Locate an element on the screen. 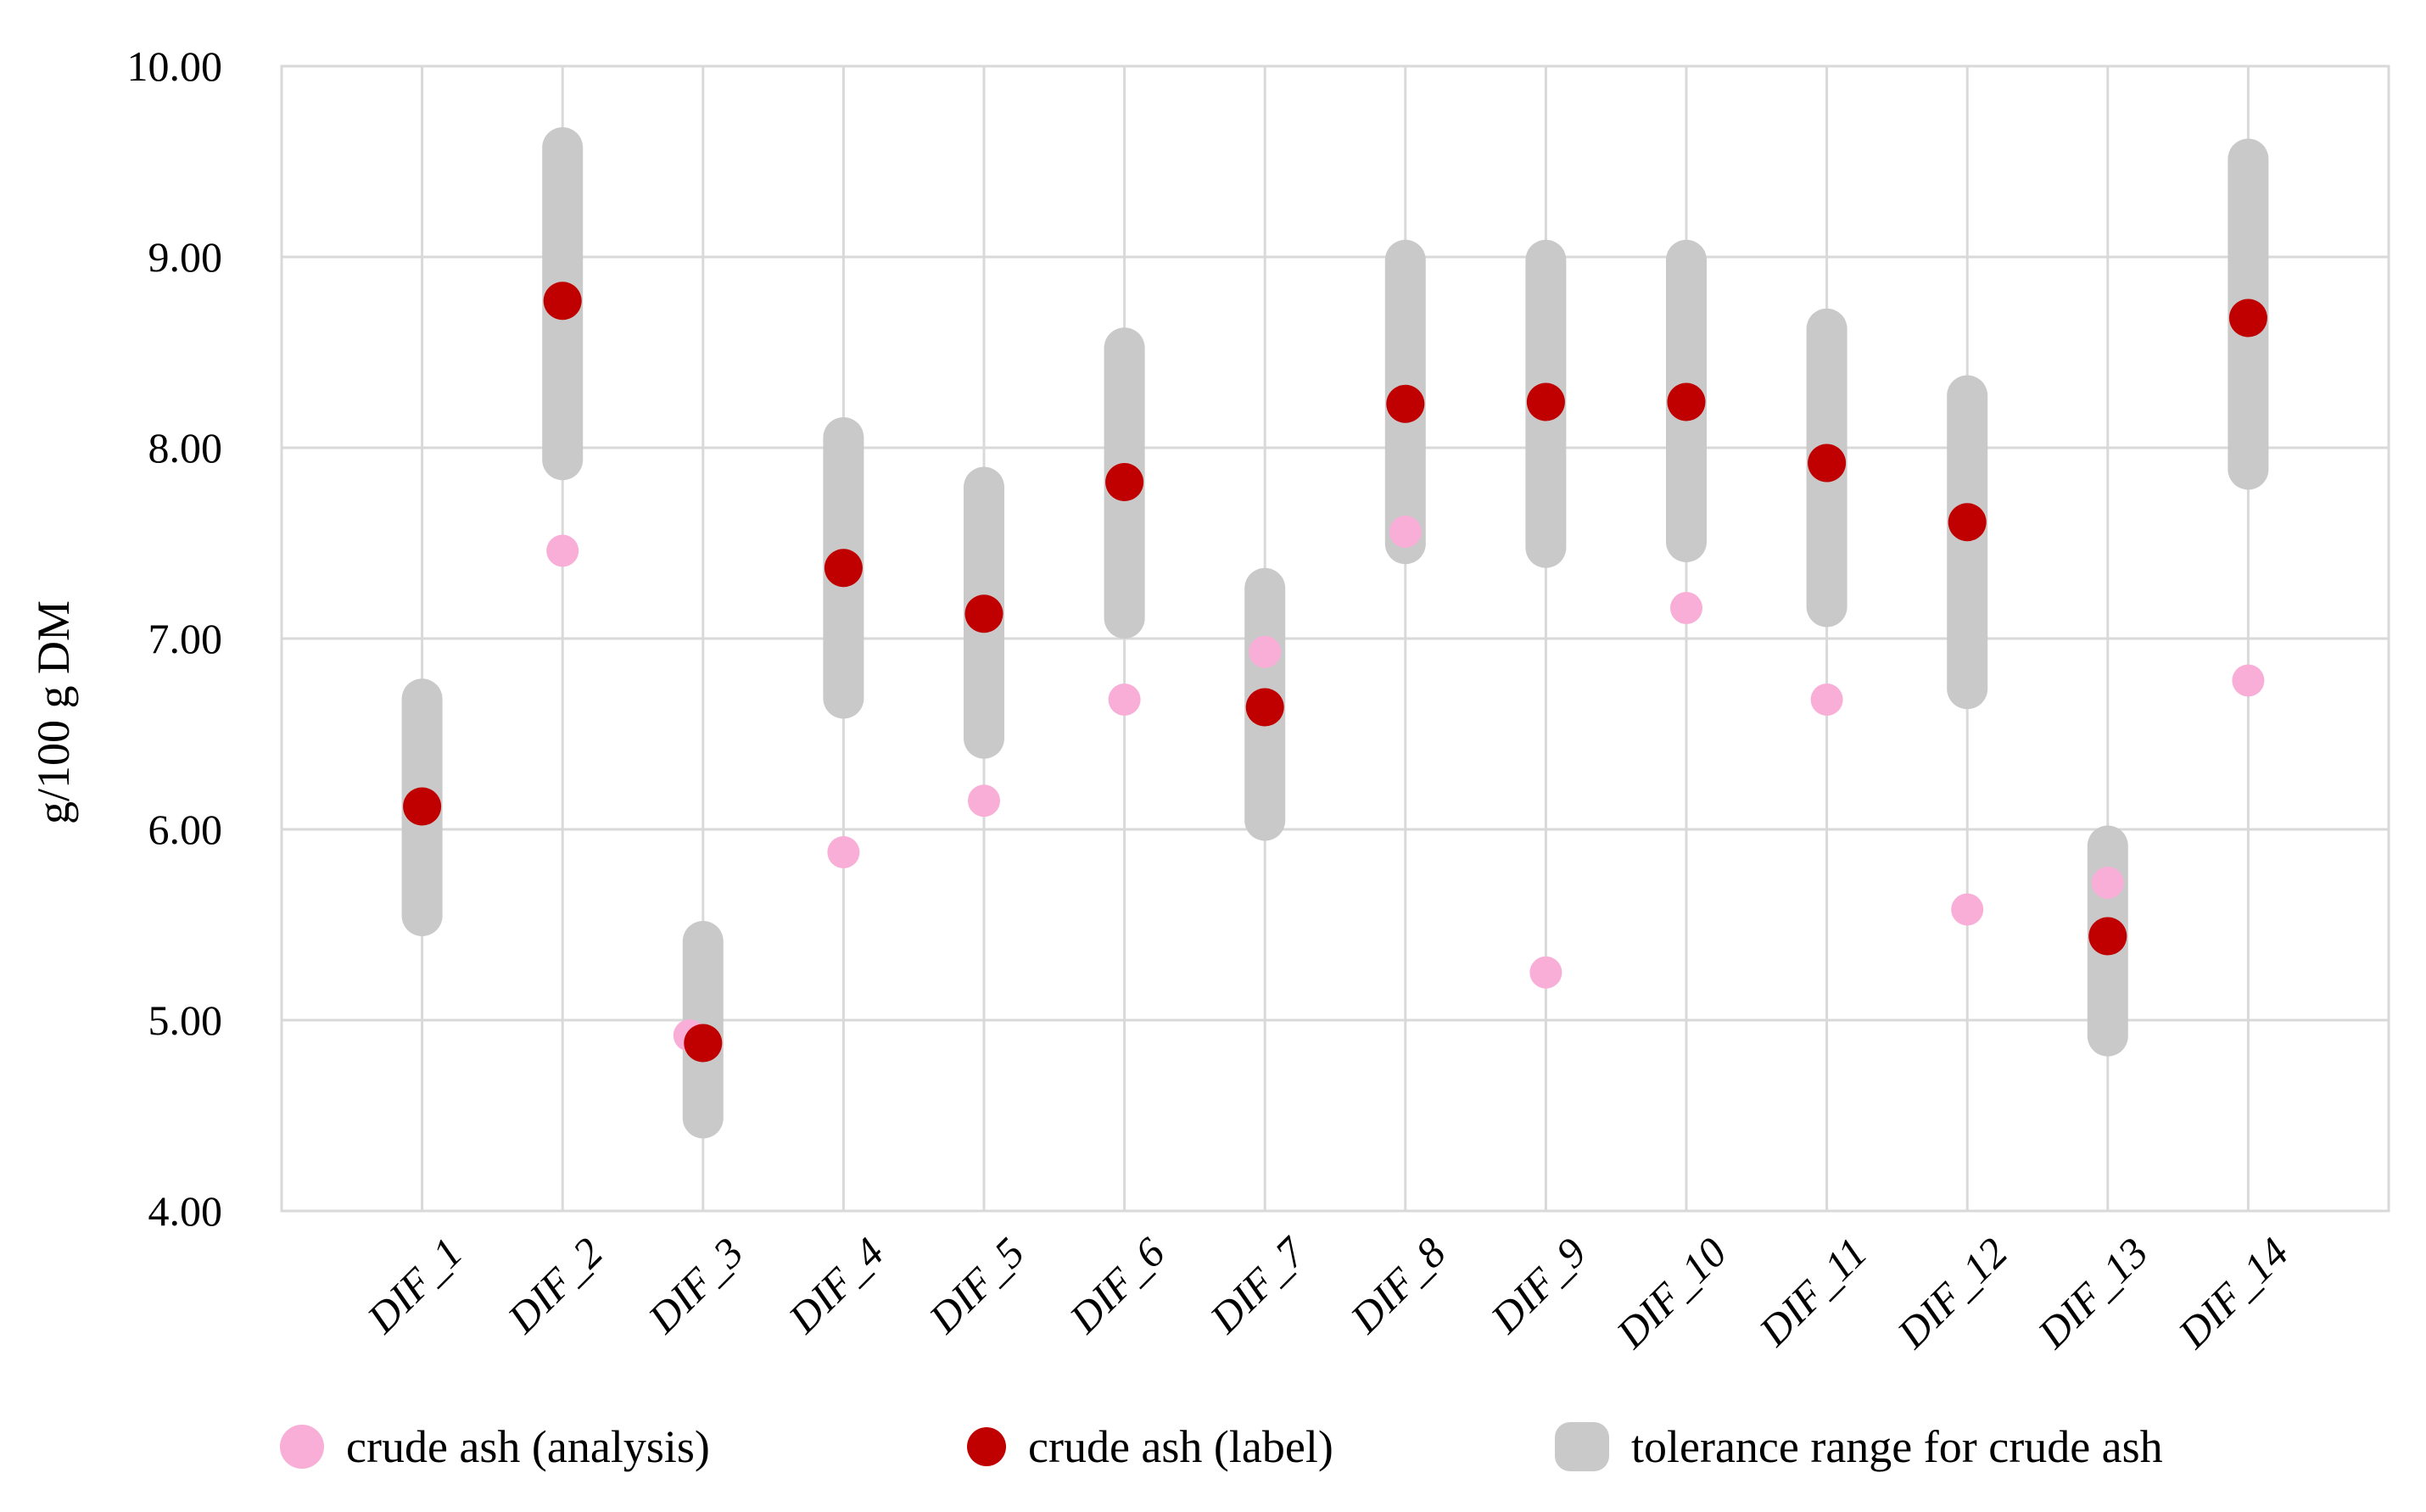  legend-label: tolerance range for crude ash is located at coordinates (1897, 1446).